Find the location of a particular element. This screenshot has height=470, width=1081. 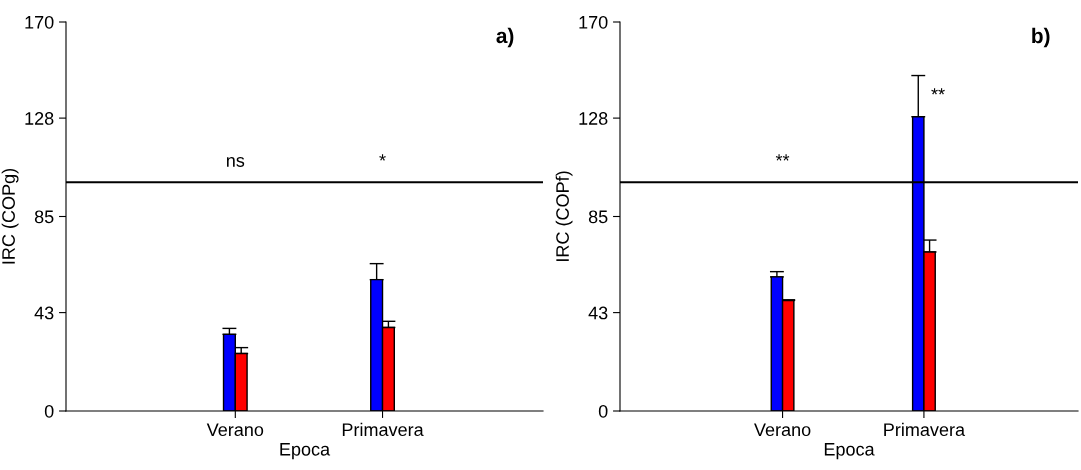

annotation: ns is located at coordinates (235, 161).